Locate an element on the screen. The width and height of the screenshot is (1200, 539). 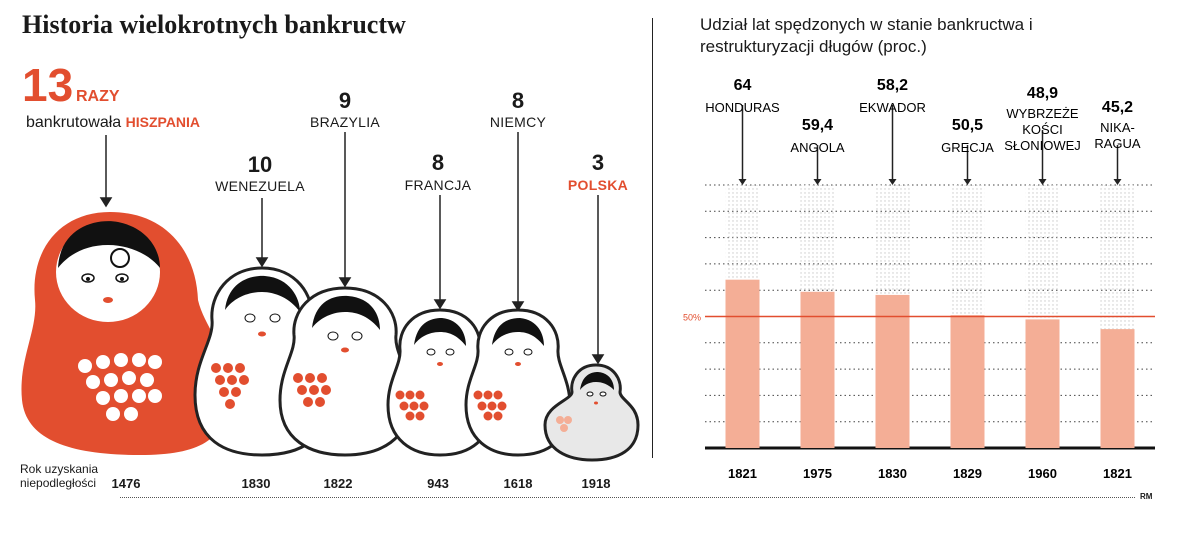
value-label: 48,9 is located at coordinates (1042, 93).